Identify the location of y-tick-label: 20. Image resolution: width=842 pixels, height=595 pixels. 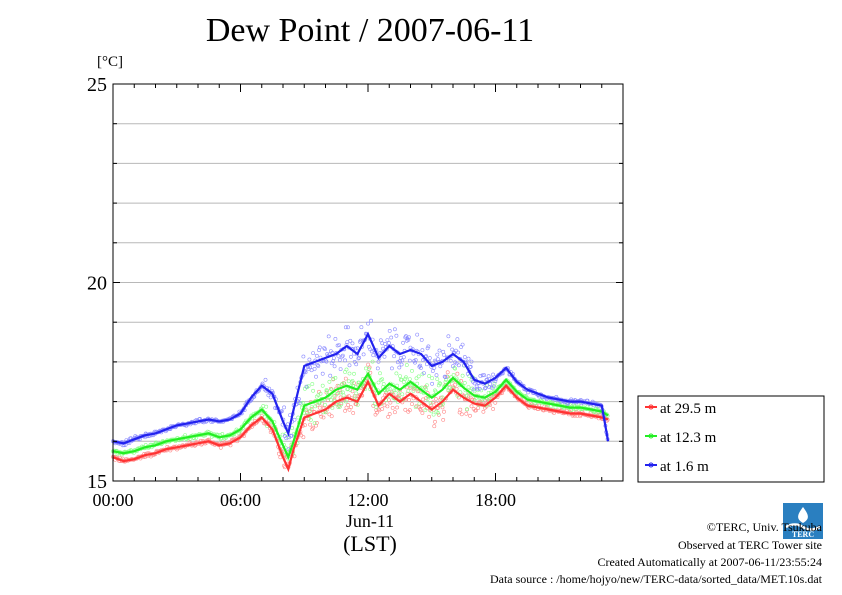
(97, 284).